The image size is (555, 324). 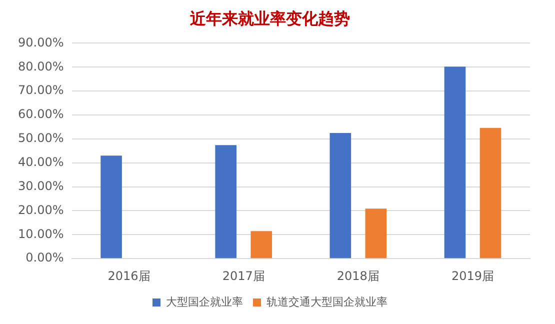 What do you see at coordinates (129, 275) in the screenshot?
I see `x-tick-label: 2016届` at bounding box center [129, 275].